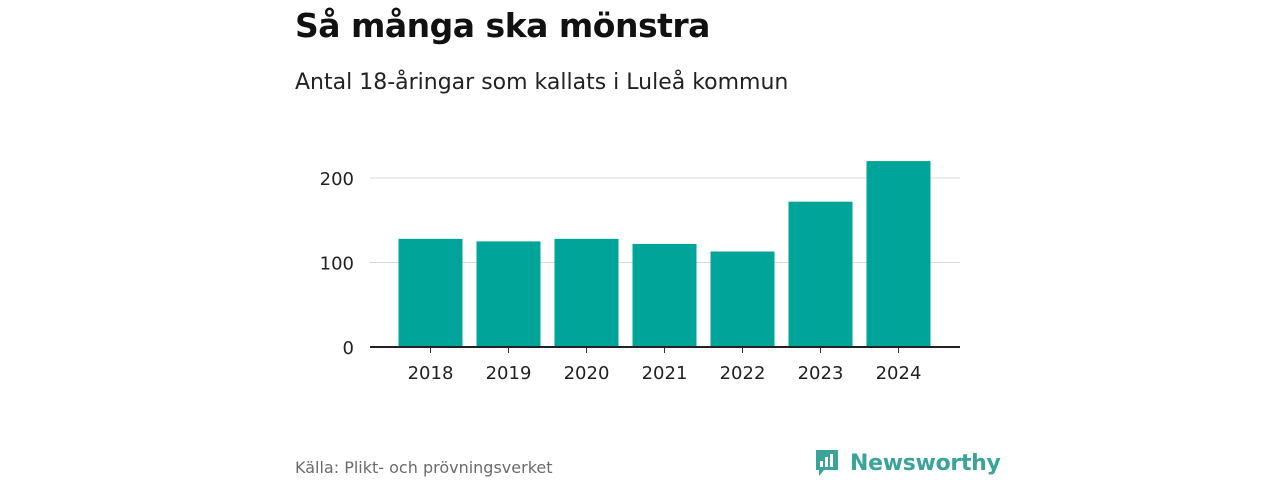 Image resolution: width=1280 pixels, height=480 pixels. I want to click on y-tick-label-200: 200, so click(337, 179).